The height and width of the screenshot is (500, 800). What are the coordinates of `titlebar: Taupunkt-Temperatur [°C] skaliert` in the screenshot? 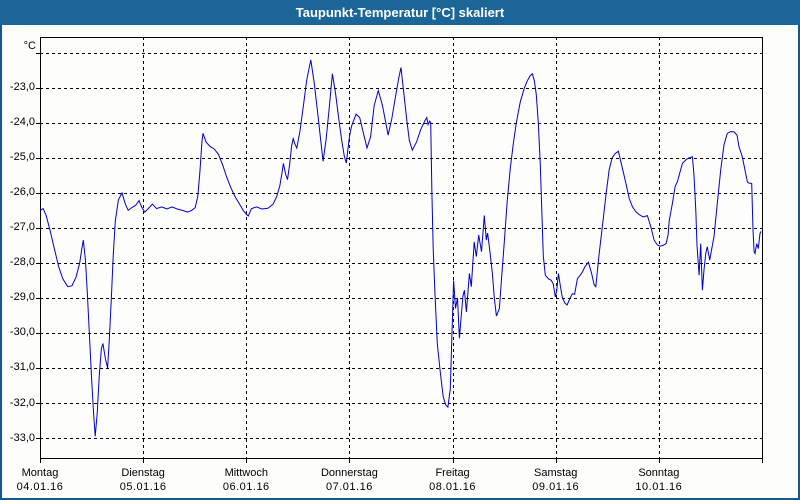 It's located at (400, 12).